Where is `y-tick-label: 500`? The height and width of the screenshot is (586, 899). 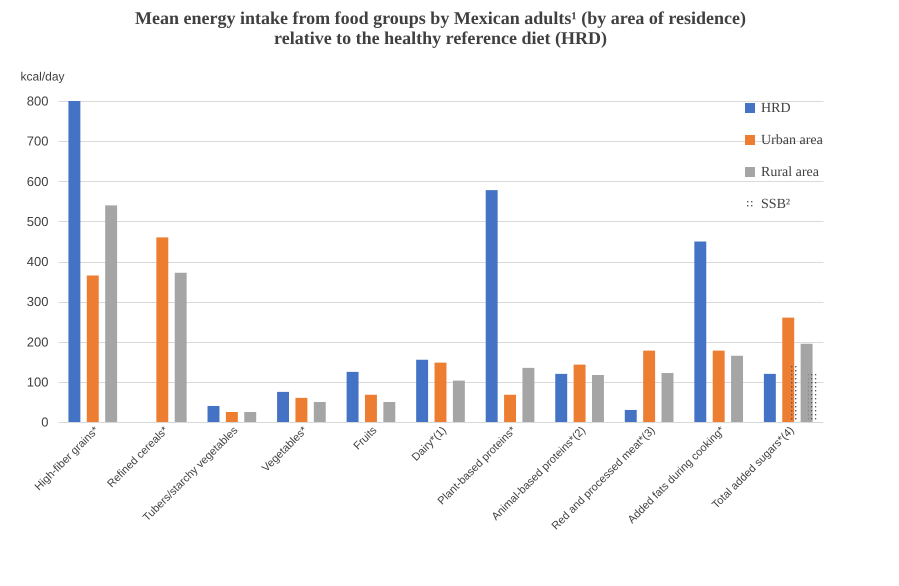 y-tick-label: 500 is located at coordinates (37, 221).